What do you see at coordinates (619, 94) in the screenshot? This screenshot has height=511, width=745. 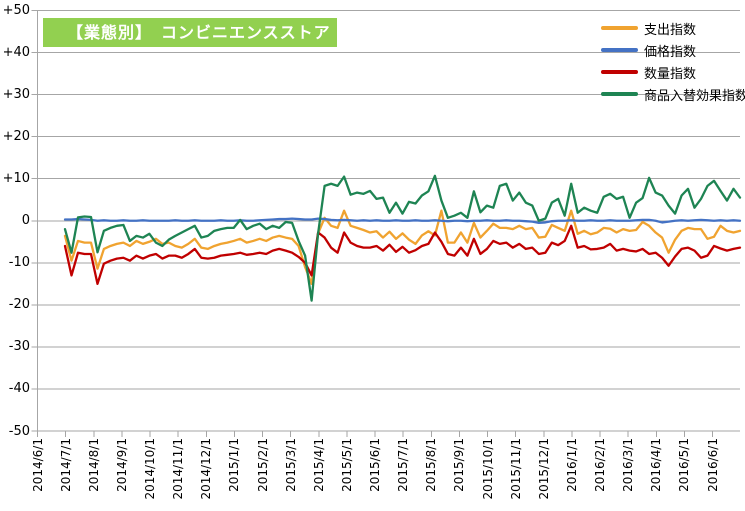 I see `product-replacement-index-legend-swatch` at bounding box center [619, 94].